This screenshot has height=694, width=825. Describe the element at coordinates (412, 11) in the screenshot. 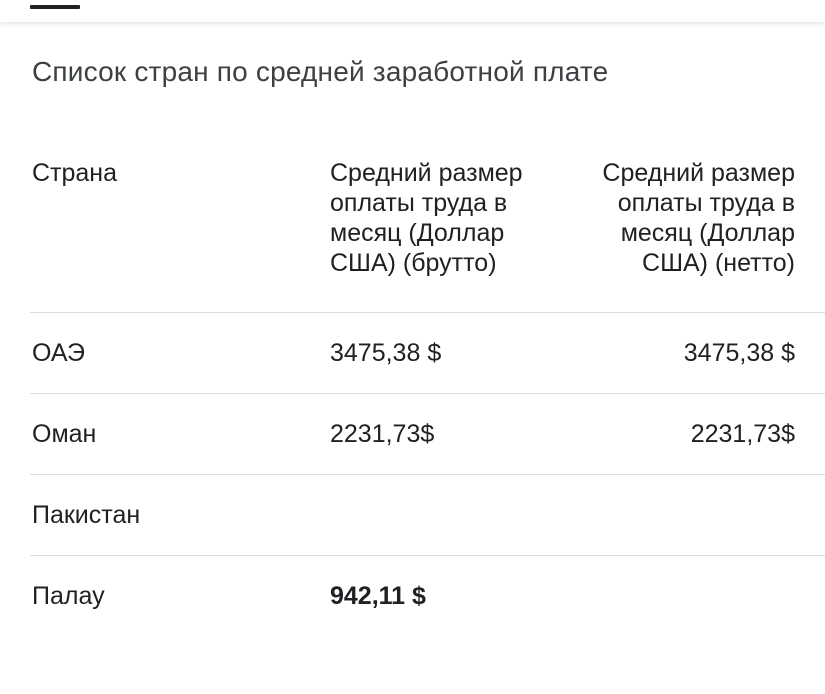

I see `top-tab-bar` at that location.